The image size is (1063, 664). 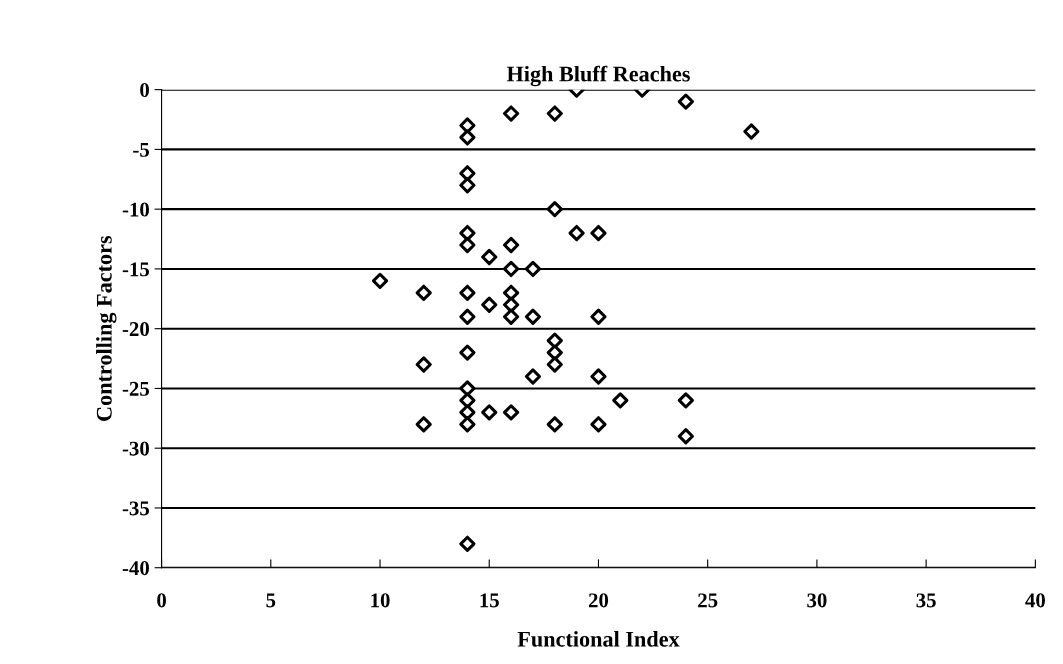 What do you see at coordinates (135, 448) in the screenshot?
I see `y-tick-label: -30` at bounding box center [135, 448].